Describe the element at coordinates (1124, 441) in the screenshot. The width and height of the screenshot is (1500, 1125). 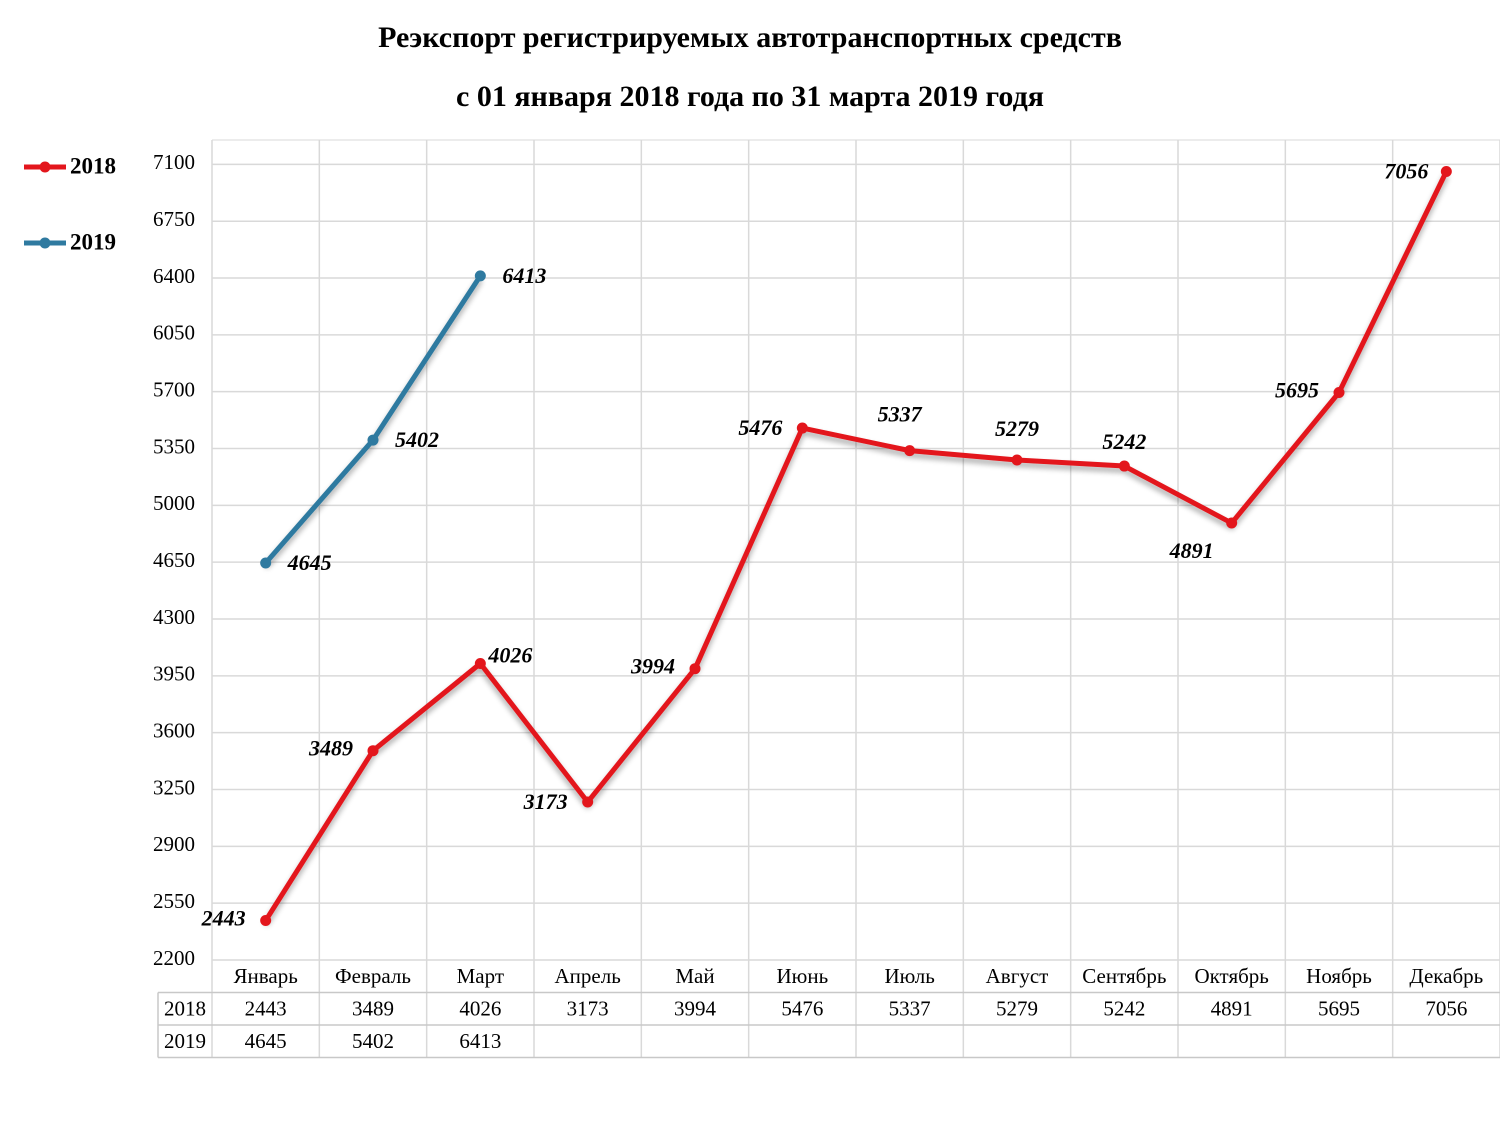
I see `data-label: 5242` at that location.